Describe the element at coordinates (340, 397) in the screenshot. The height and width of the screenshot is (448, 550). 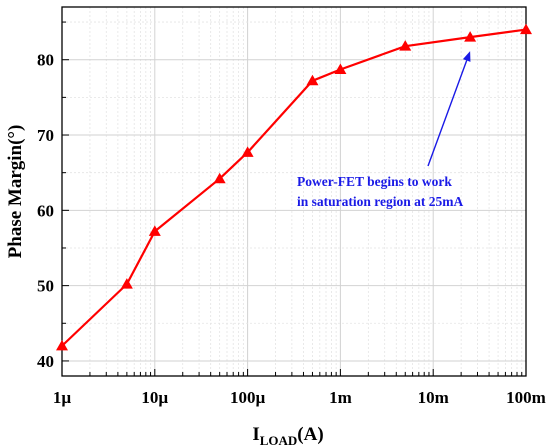
I see `x-tick-label: 1m` at that location.